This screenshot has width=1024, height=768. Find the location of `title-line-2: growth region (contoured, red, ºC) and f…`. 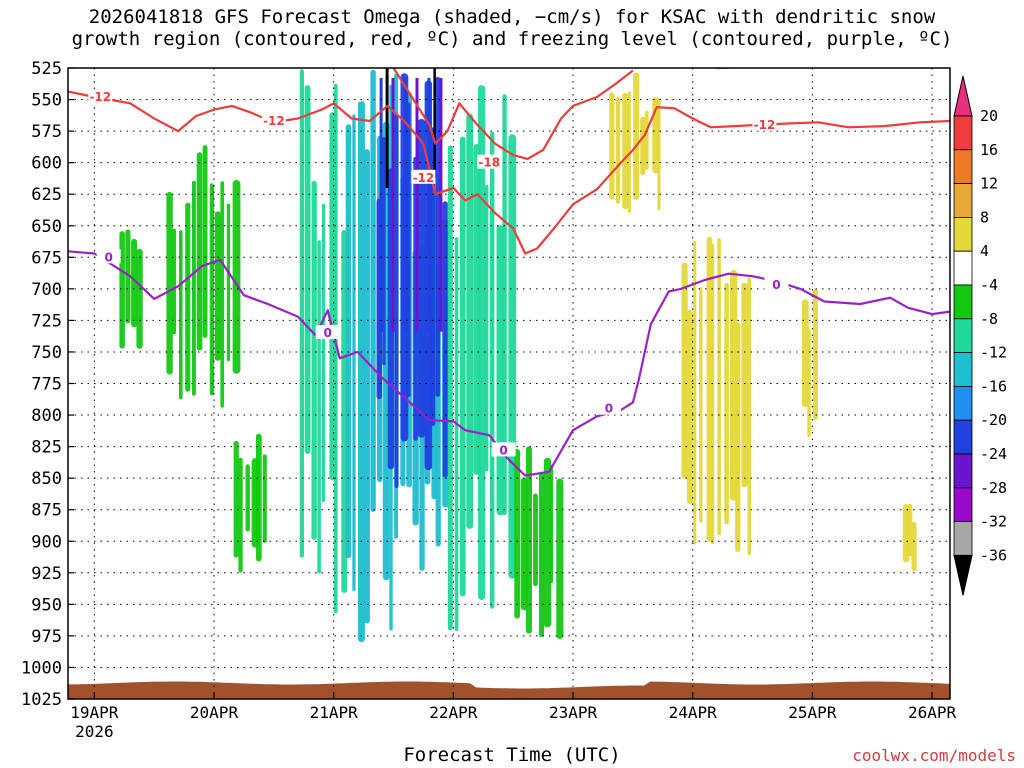

title-line-2: growth region (contoured, red, ºC) and f… is located at coordinates (512, 39).